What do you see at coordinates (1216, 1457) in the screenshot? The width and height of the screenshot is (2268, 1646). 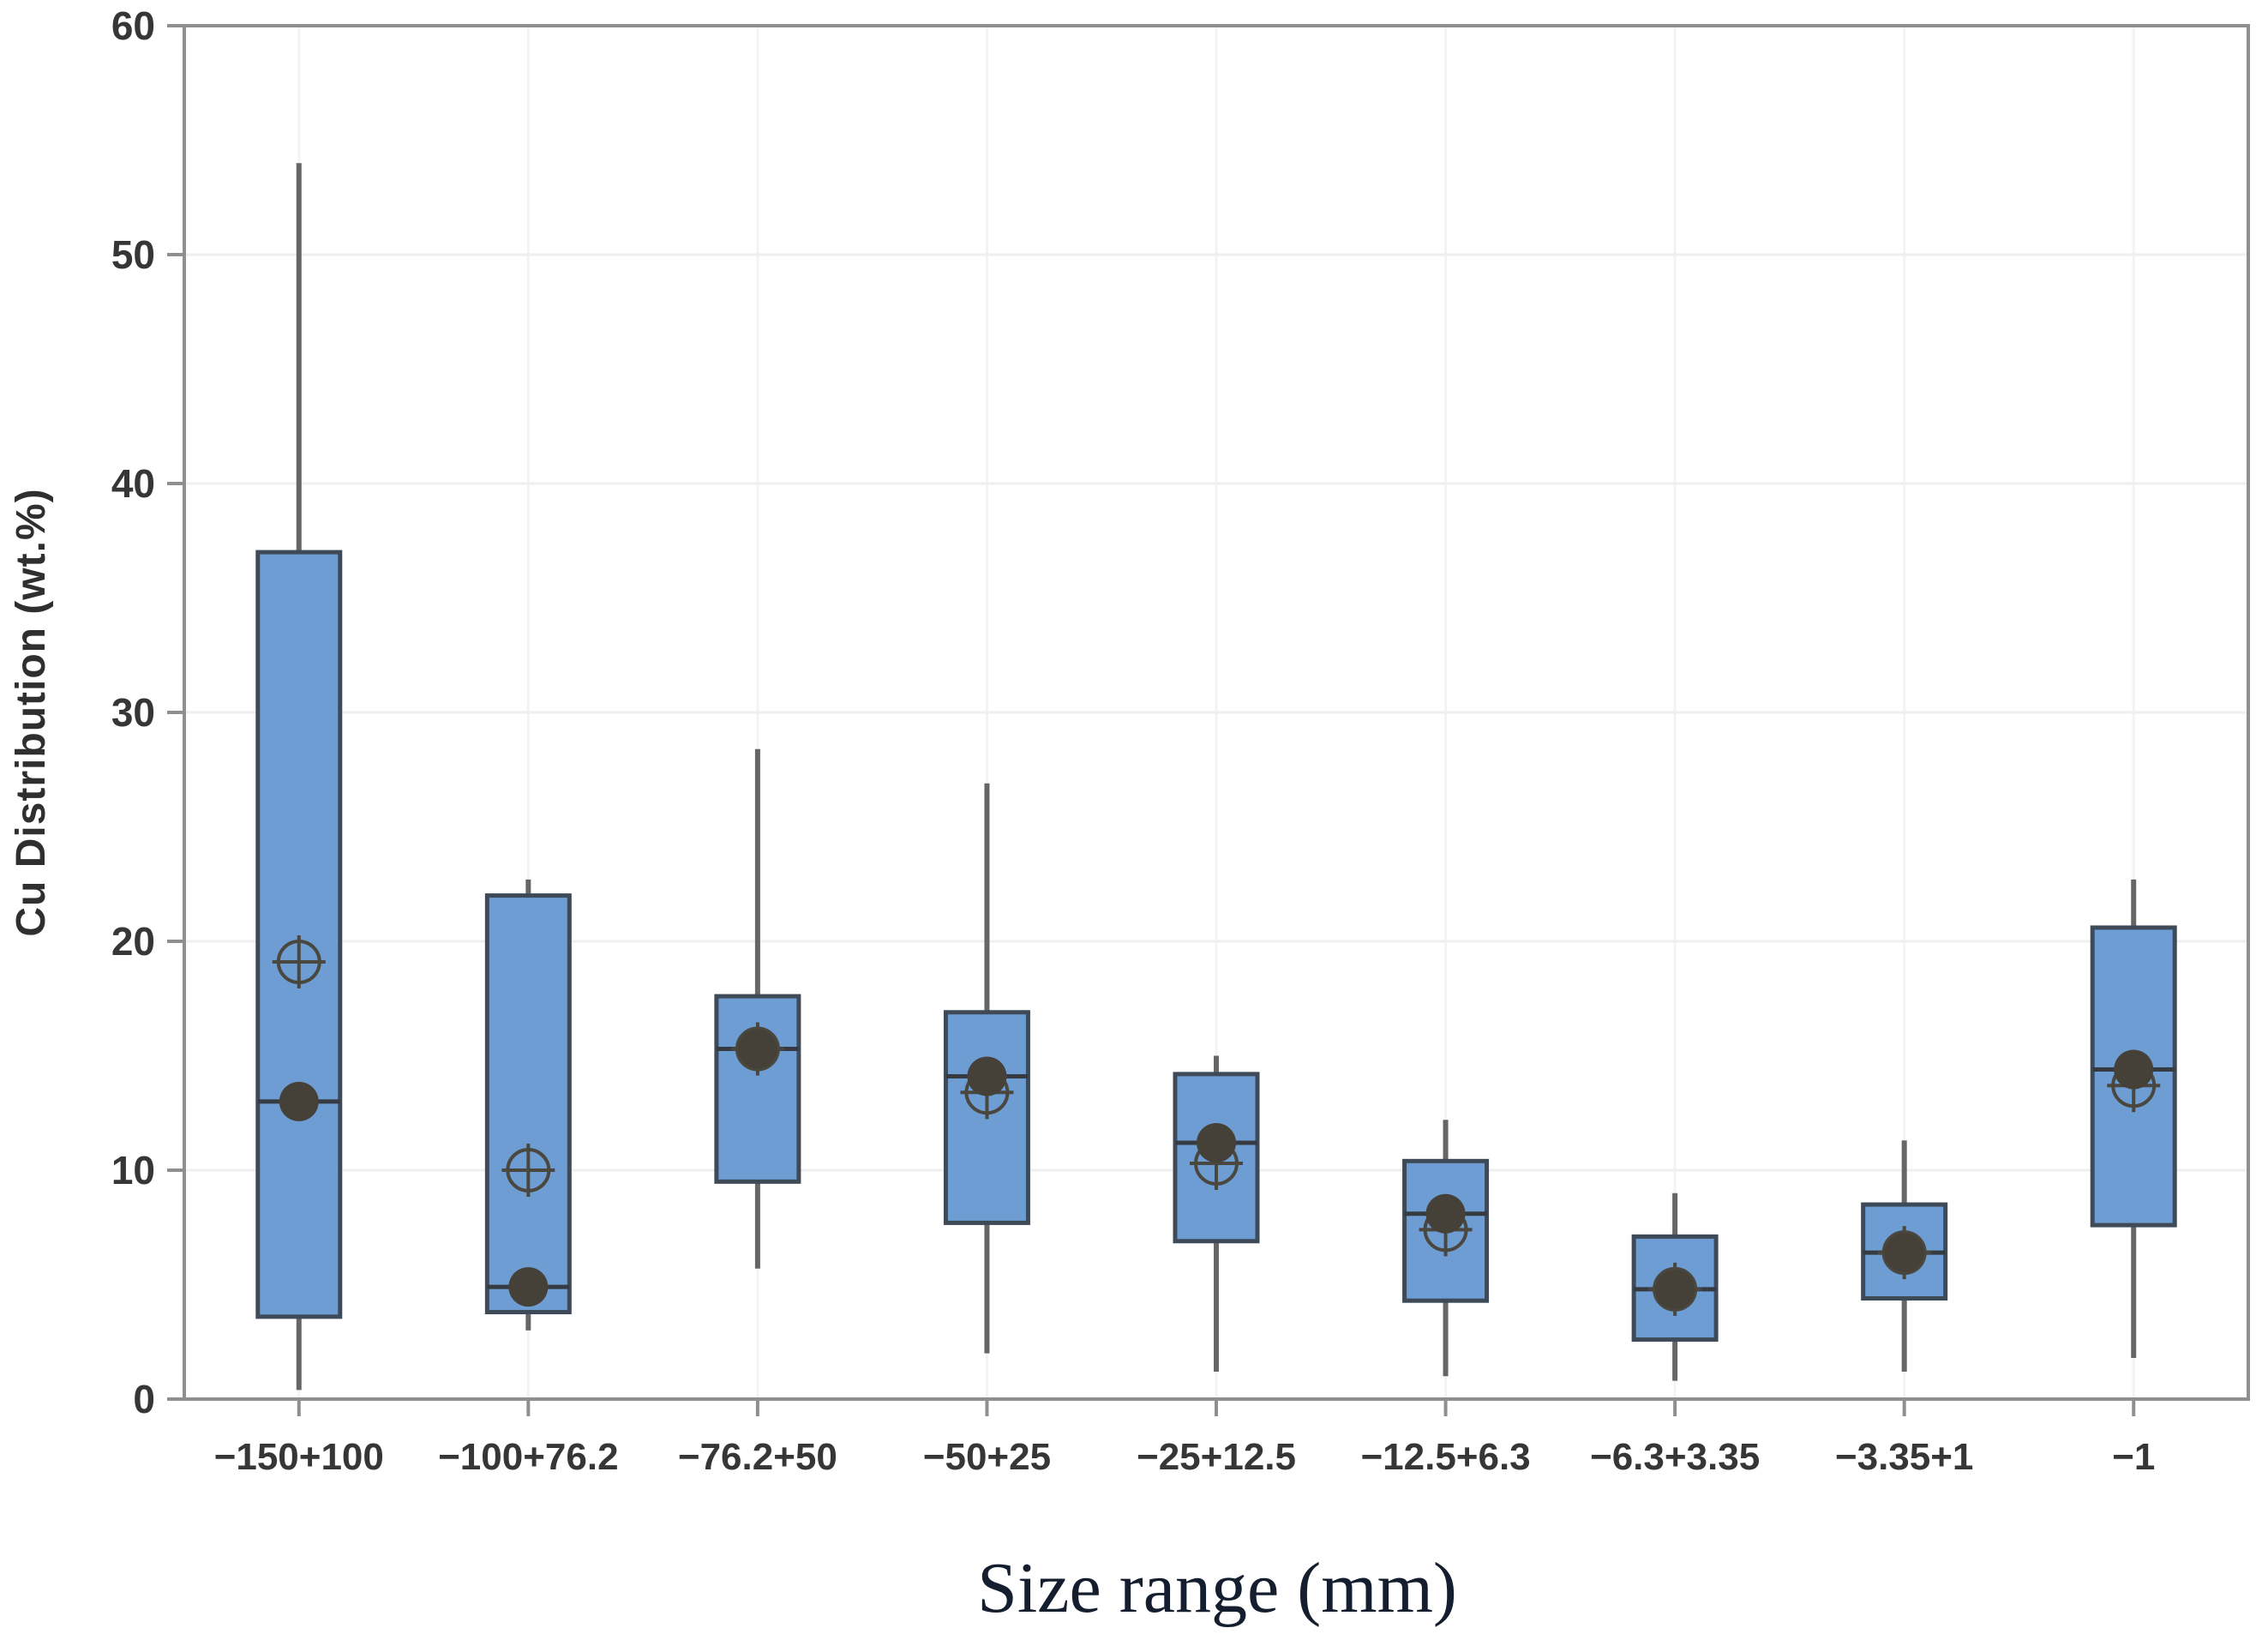 I see `x-tick-label: −25+12.5` at bounding box center [1216, 1457].